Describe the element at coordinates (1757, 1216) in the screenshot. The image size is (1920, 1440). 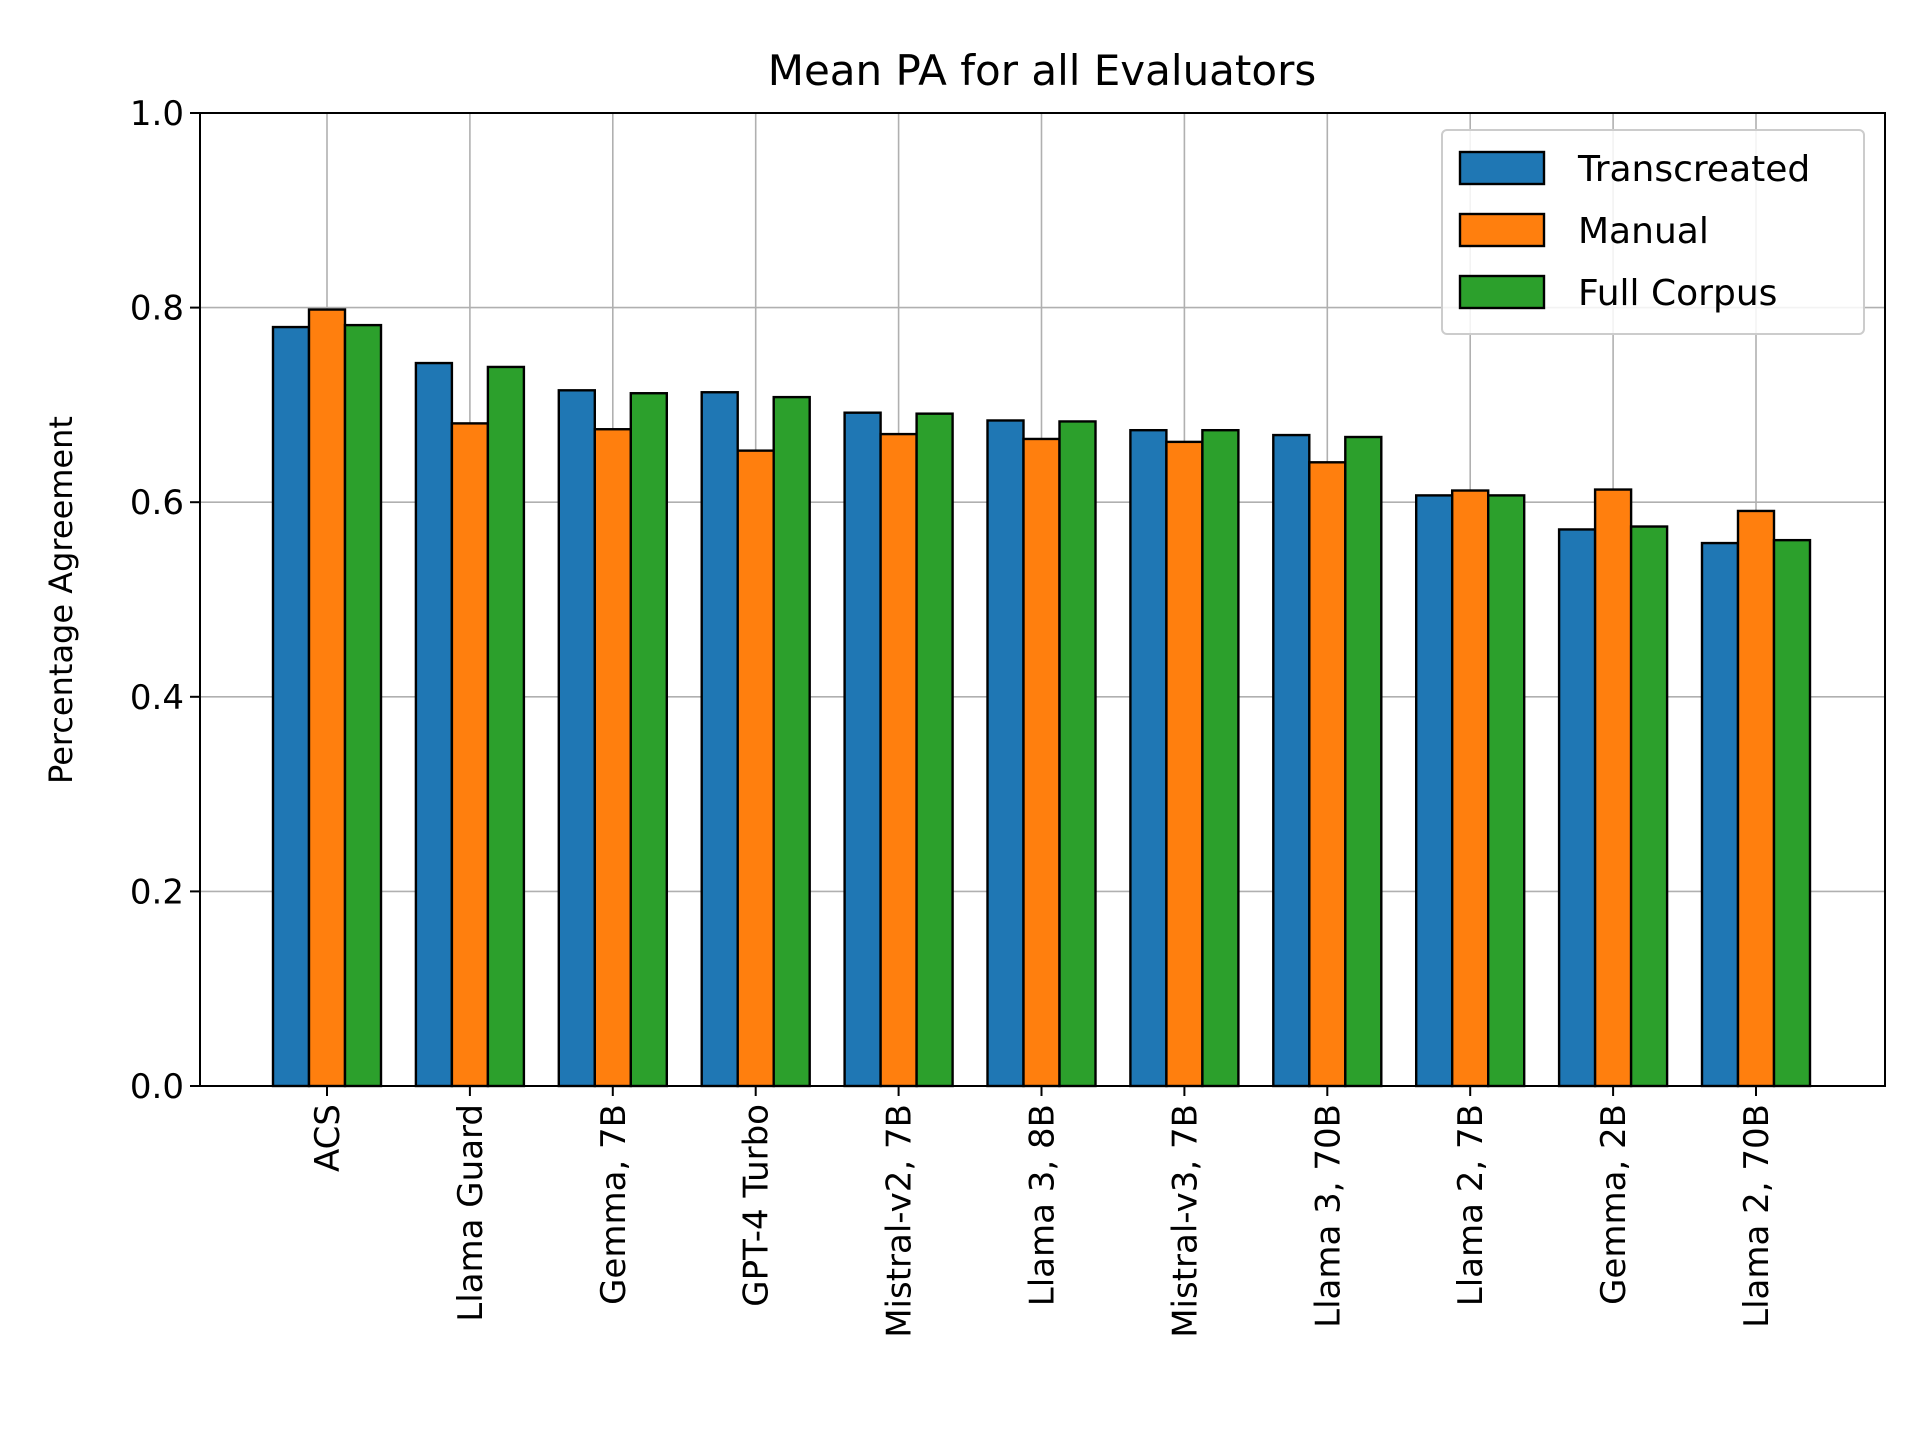
I see `x-tick-label: Llama 2, 70B` at that location.